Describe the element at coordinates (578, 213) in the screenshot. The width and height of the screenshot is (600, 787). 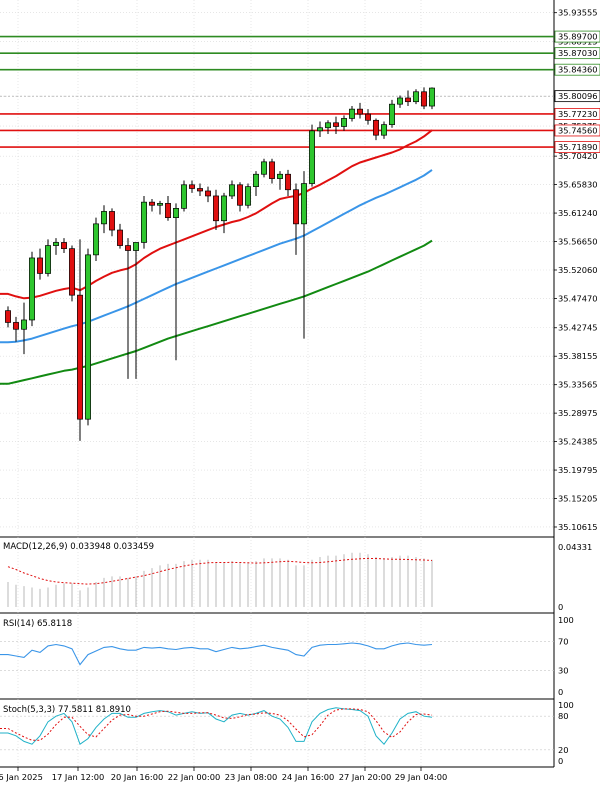
I see `price-tick-label: 35.61240` at that location.